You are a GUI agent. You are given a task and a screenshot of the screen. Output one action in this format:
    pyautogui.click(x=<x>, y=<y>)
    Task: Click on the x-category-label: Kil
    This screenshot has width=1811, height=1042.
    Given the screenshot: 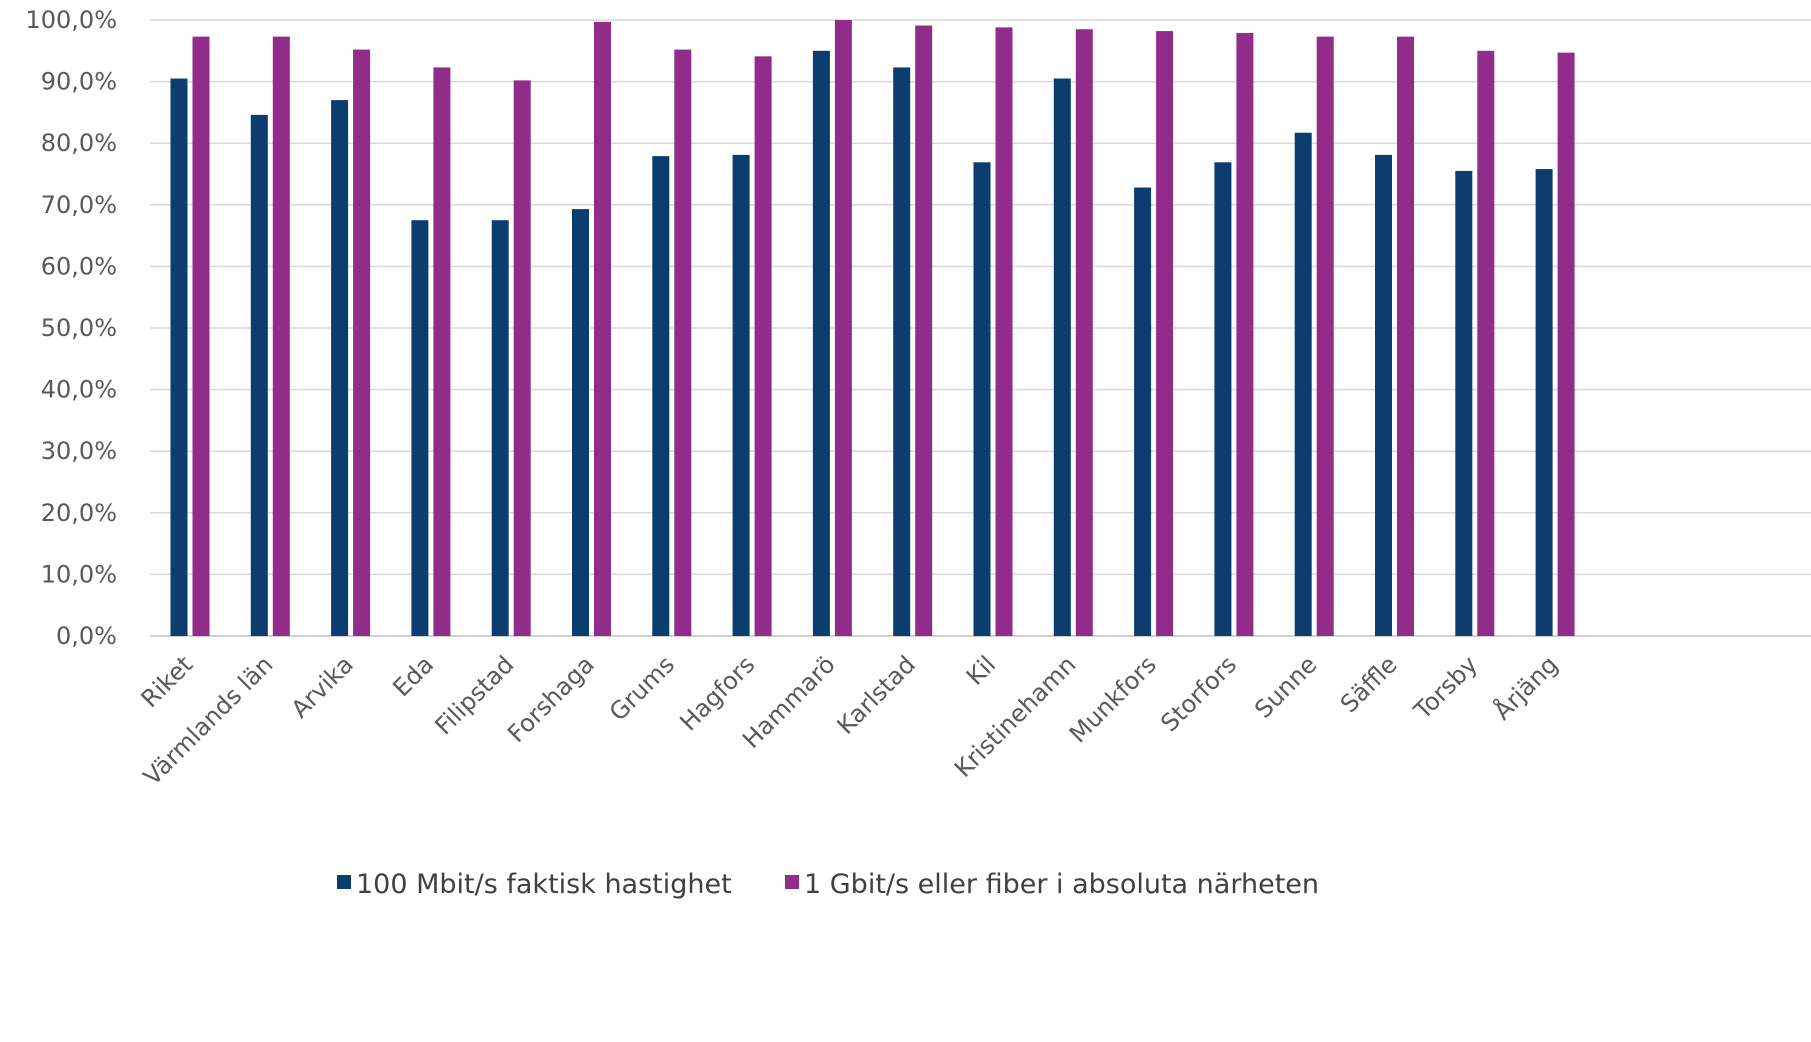 What is the action you would take?
    pyautogui.click(x=981, y=670)
    